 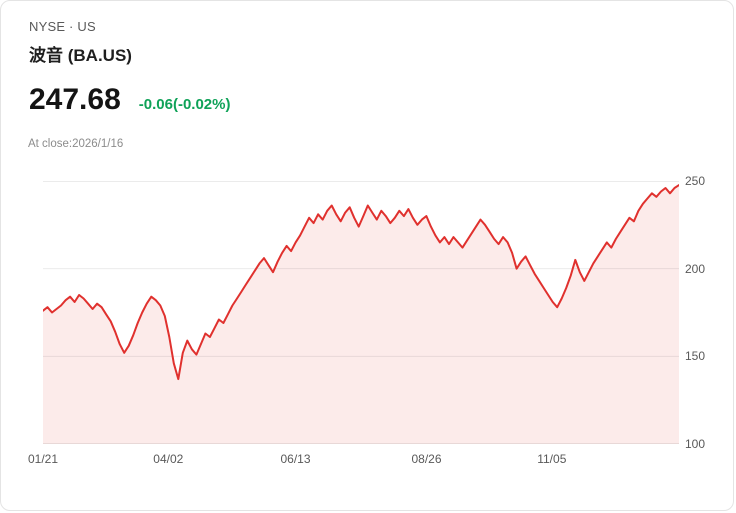 What do you see at coordinates (695, 181) in the screenshot?
I see `y-tick-label: 250` at bounding box center [695, 181].